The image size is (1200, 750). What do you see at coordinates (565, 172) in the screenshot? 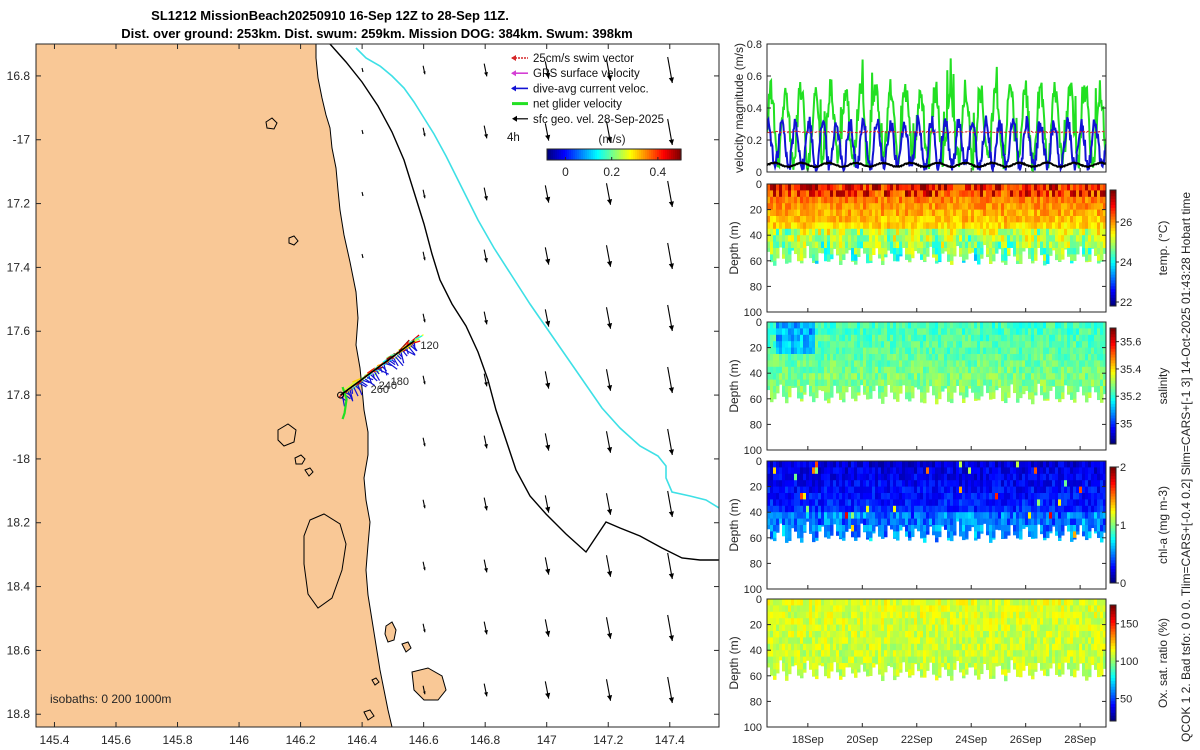
I see `colorbar-tick-label: 0` at bounding box center [565, 172].